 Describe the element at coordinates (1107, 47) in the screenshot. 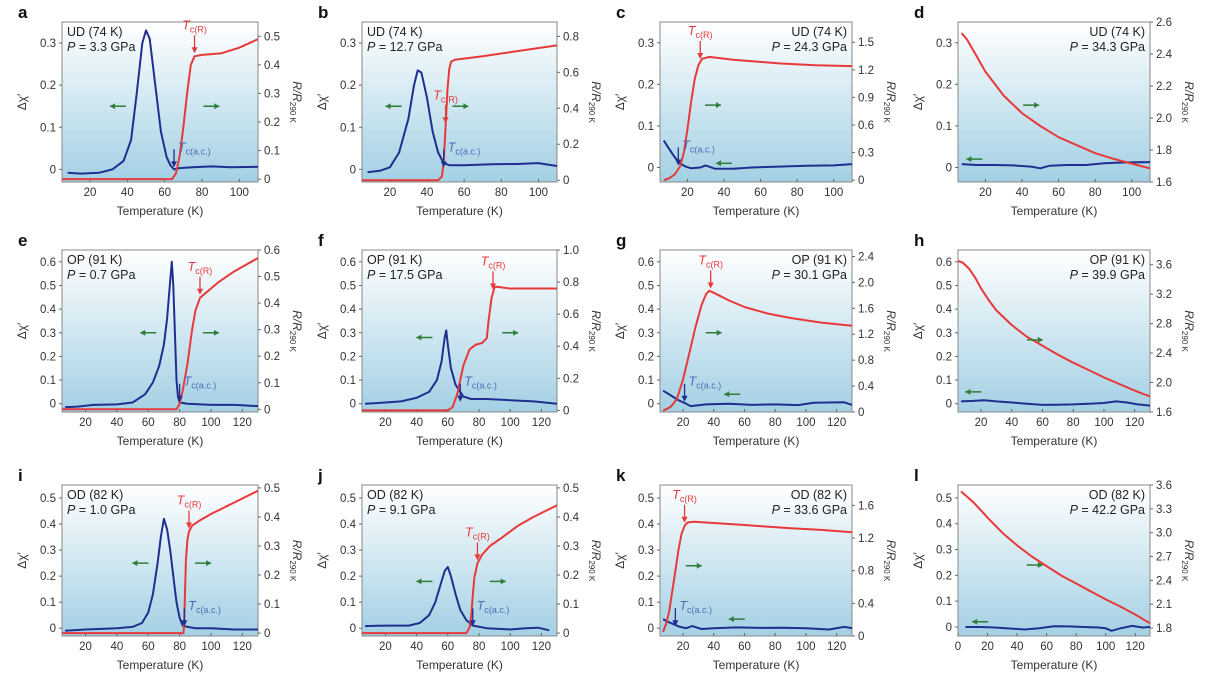

I see `pressure-label: P = 34.3 GPa` at that location.